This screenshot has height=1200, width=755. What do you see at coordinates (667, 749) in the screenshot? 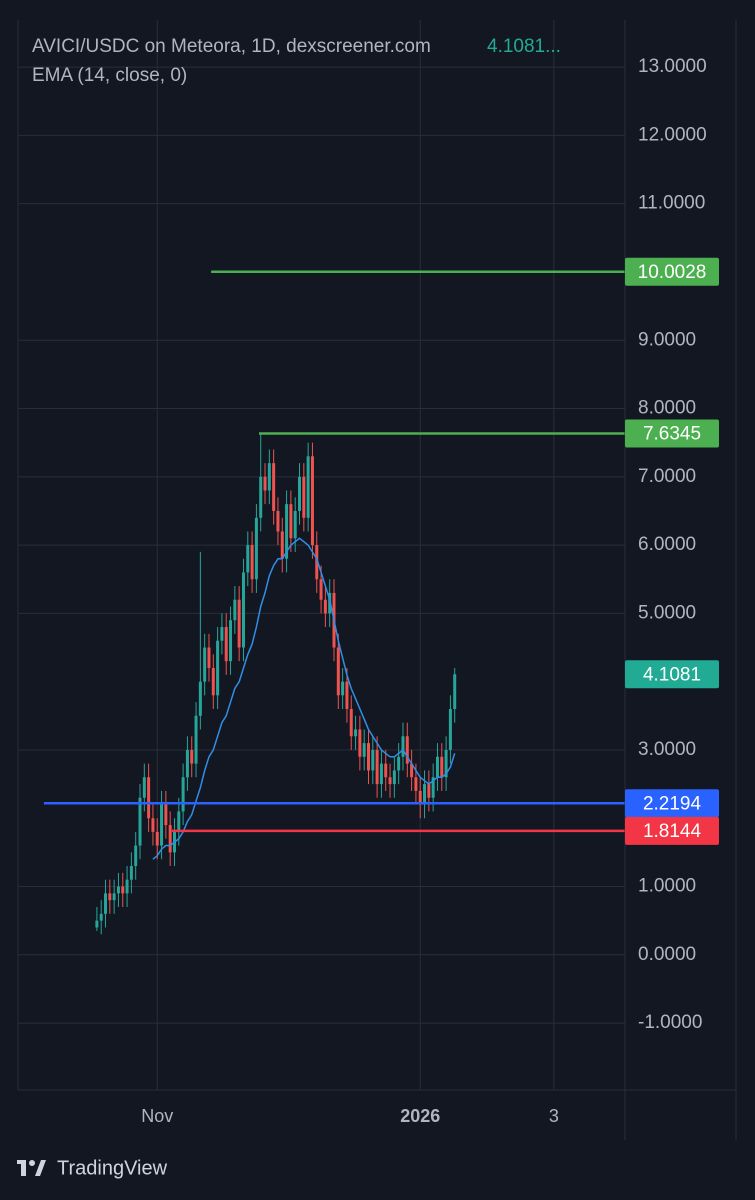
I see `y-tick-label: 3.0000` at bounding box center [667, 749].